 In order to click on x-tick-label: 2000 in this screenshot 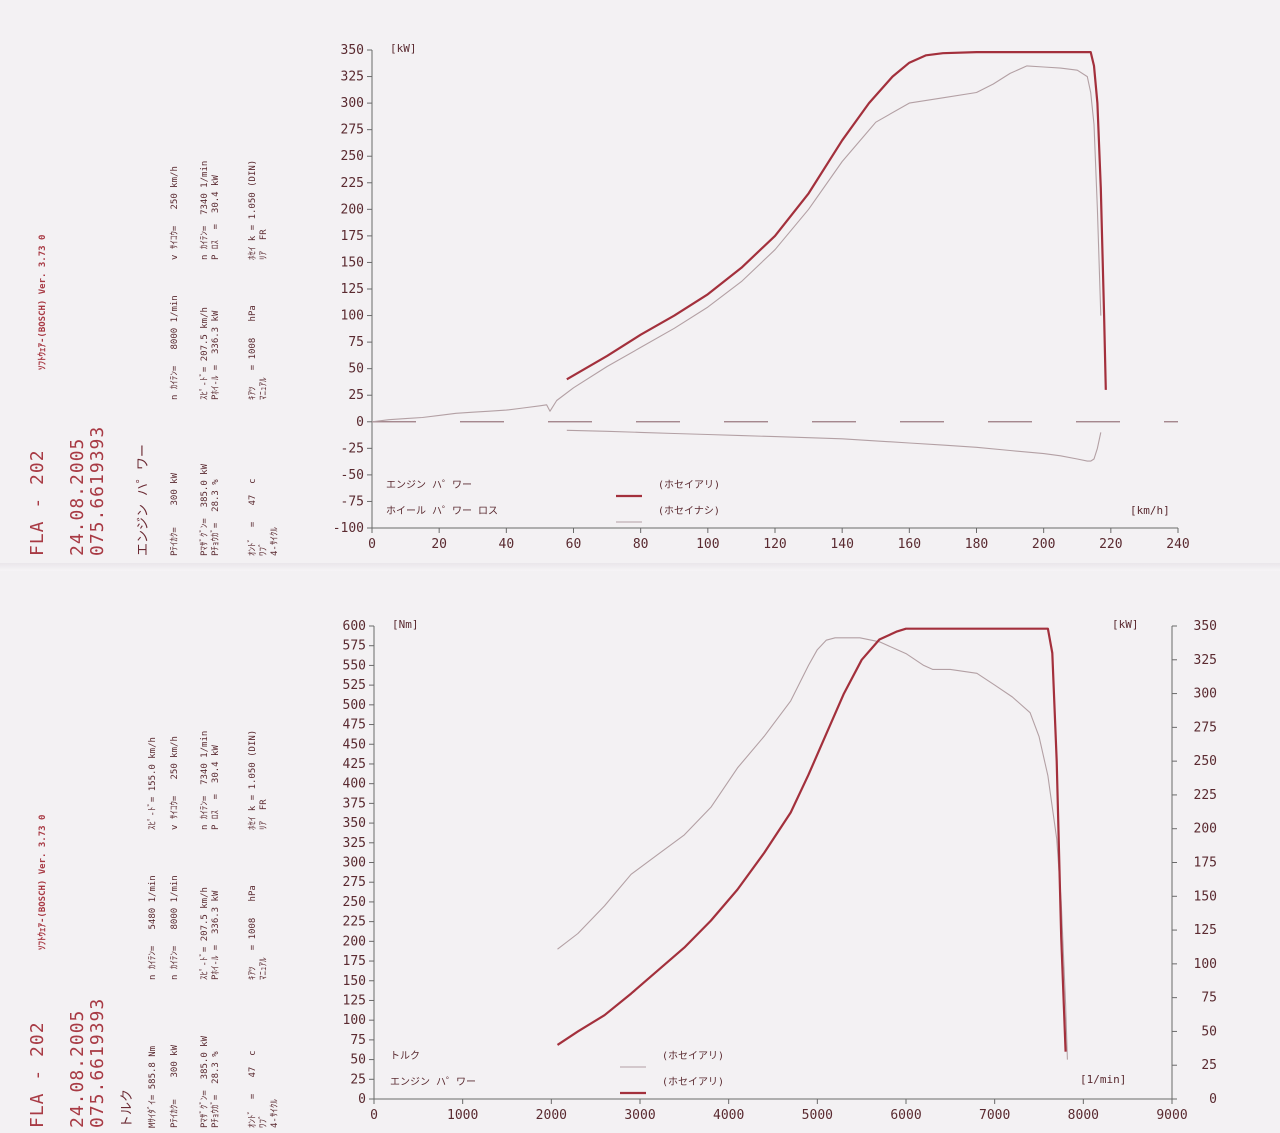, I will do `click(551, 1115)`.